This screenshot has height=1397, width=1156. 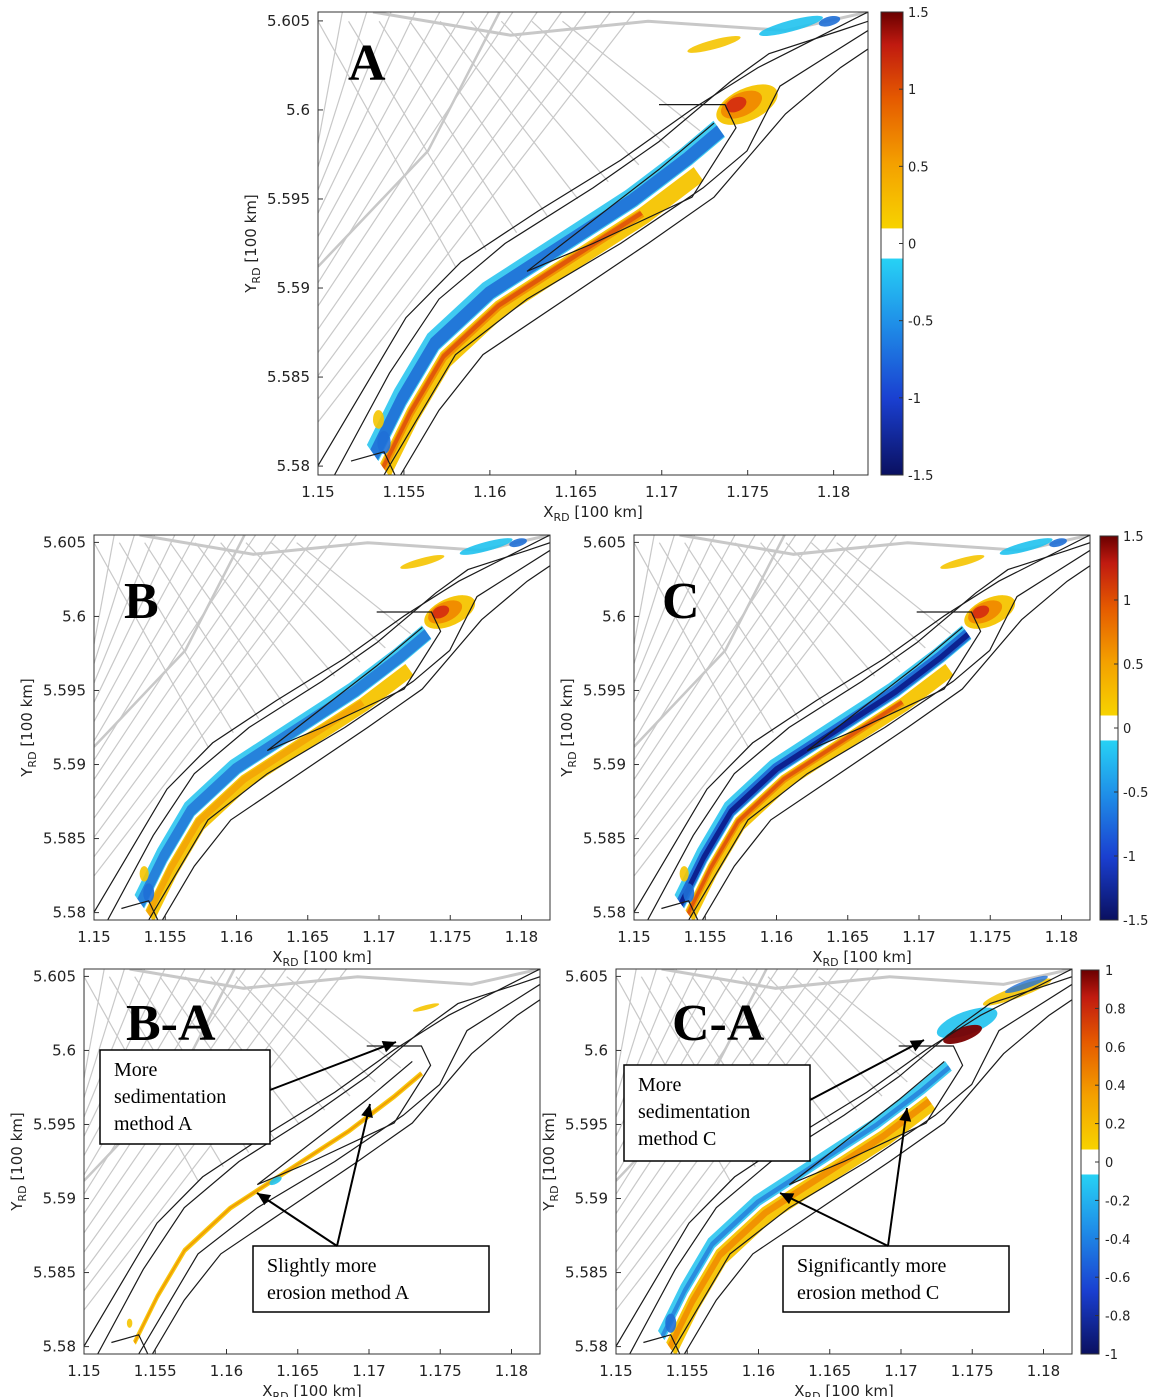 I want to click on colorbar-tick-label: -1, so click(x=1111, y=1355).